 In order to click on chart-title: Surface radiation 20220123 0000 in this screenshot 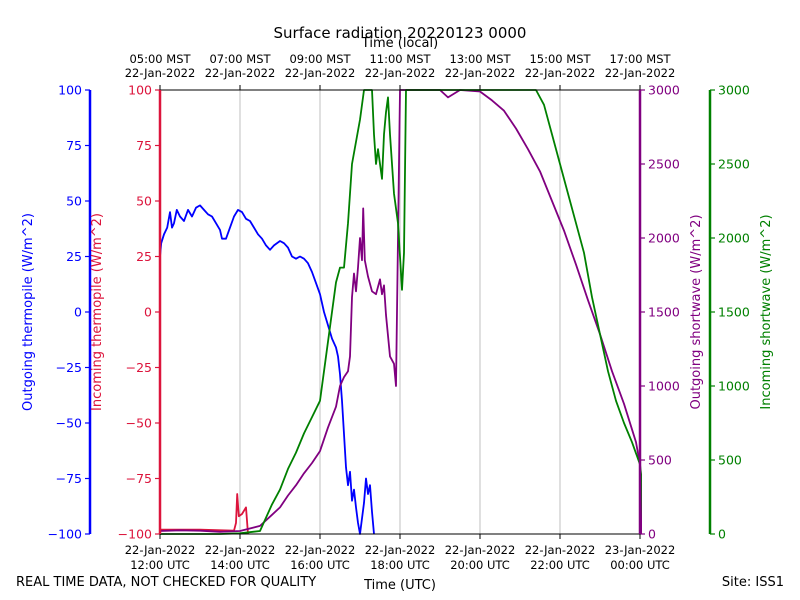, I will do `click(400, 33)`.